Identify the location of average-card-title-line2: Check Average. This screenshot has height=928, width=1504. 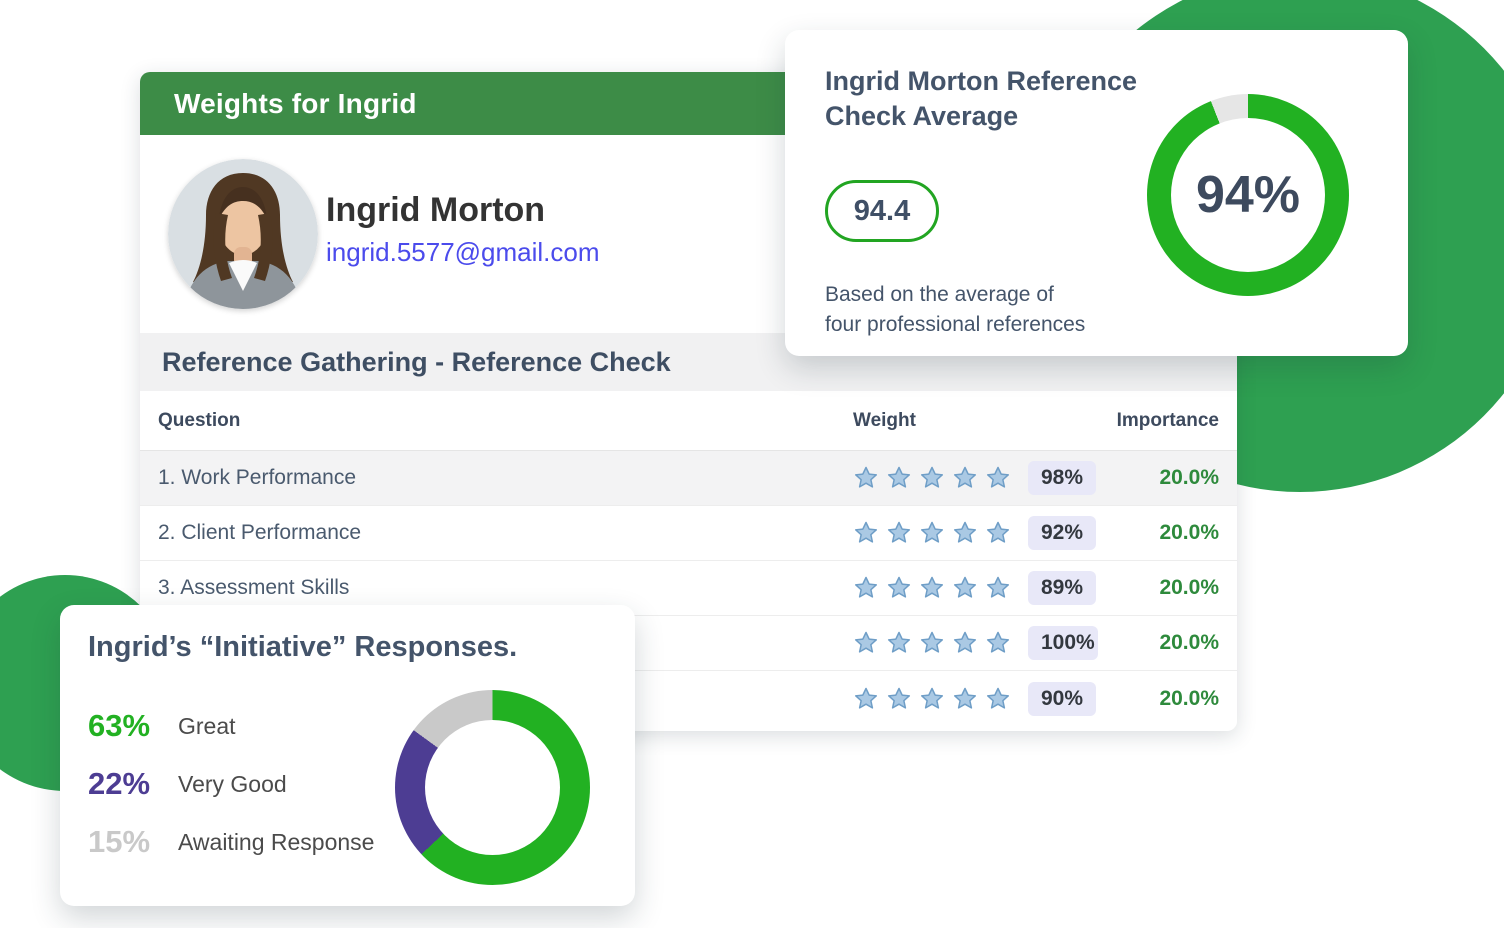
(922, 116).